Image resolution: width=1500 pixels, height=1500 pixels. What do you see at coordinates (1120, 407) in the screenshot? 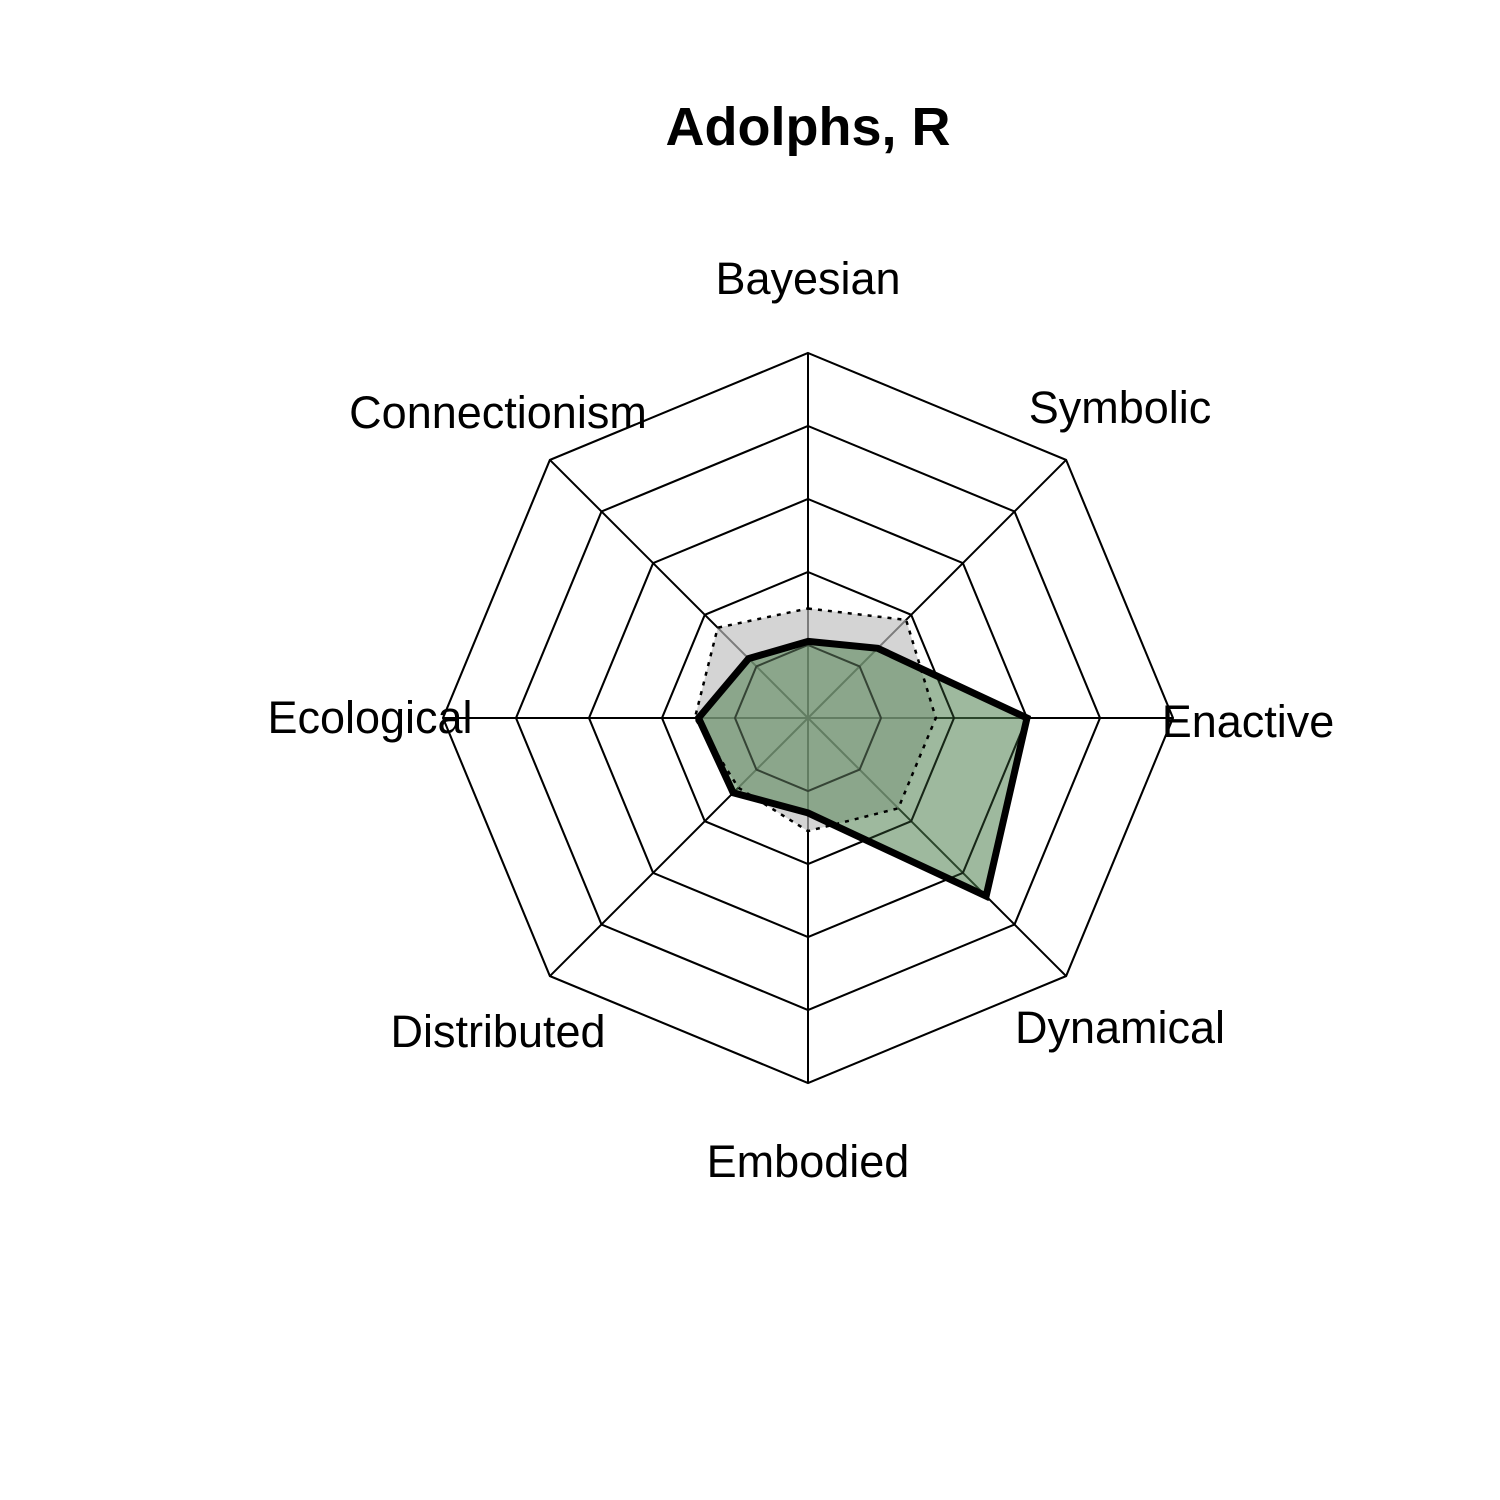
I see `axis-label-symbolic: Symbolic` at bounding box center [1120, 407].